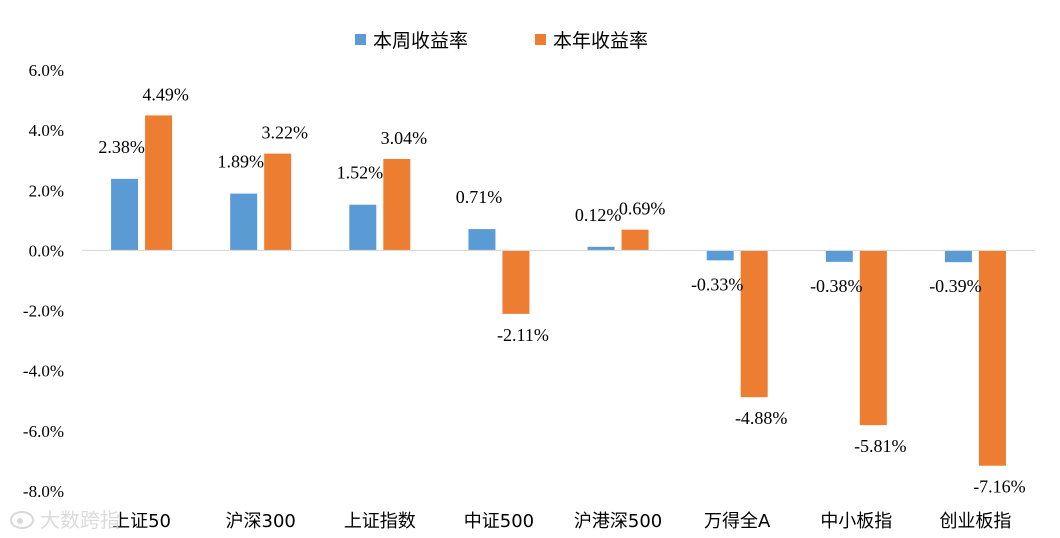 This screenshot has height=538, width=1060. What do you see at coordinates (80, 520) in the screenshot?
I see `watermark-text: 大数跨指` at bounding box center [80, 520].